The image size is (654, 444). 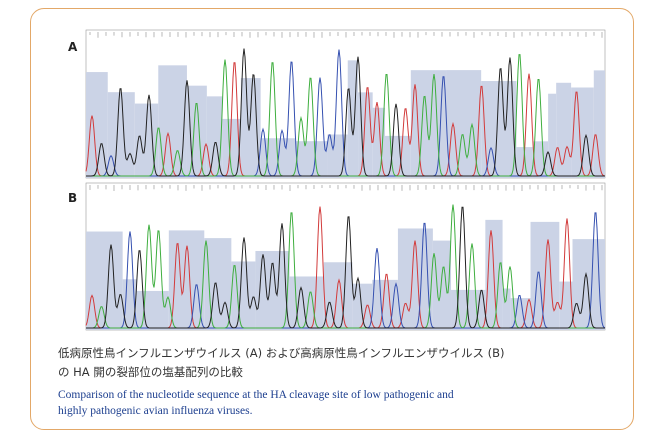 I want to click on panel-label: B, so click(x=73, y=198).